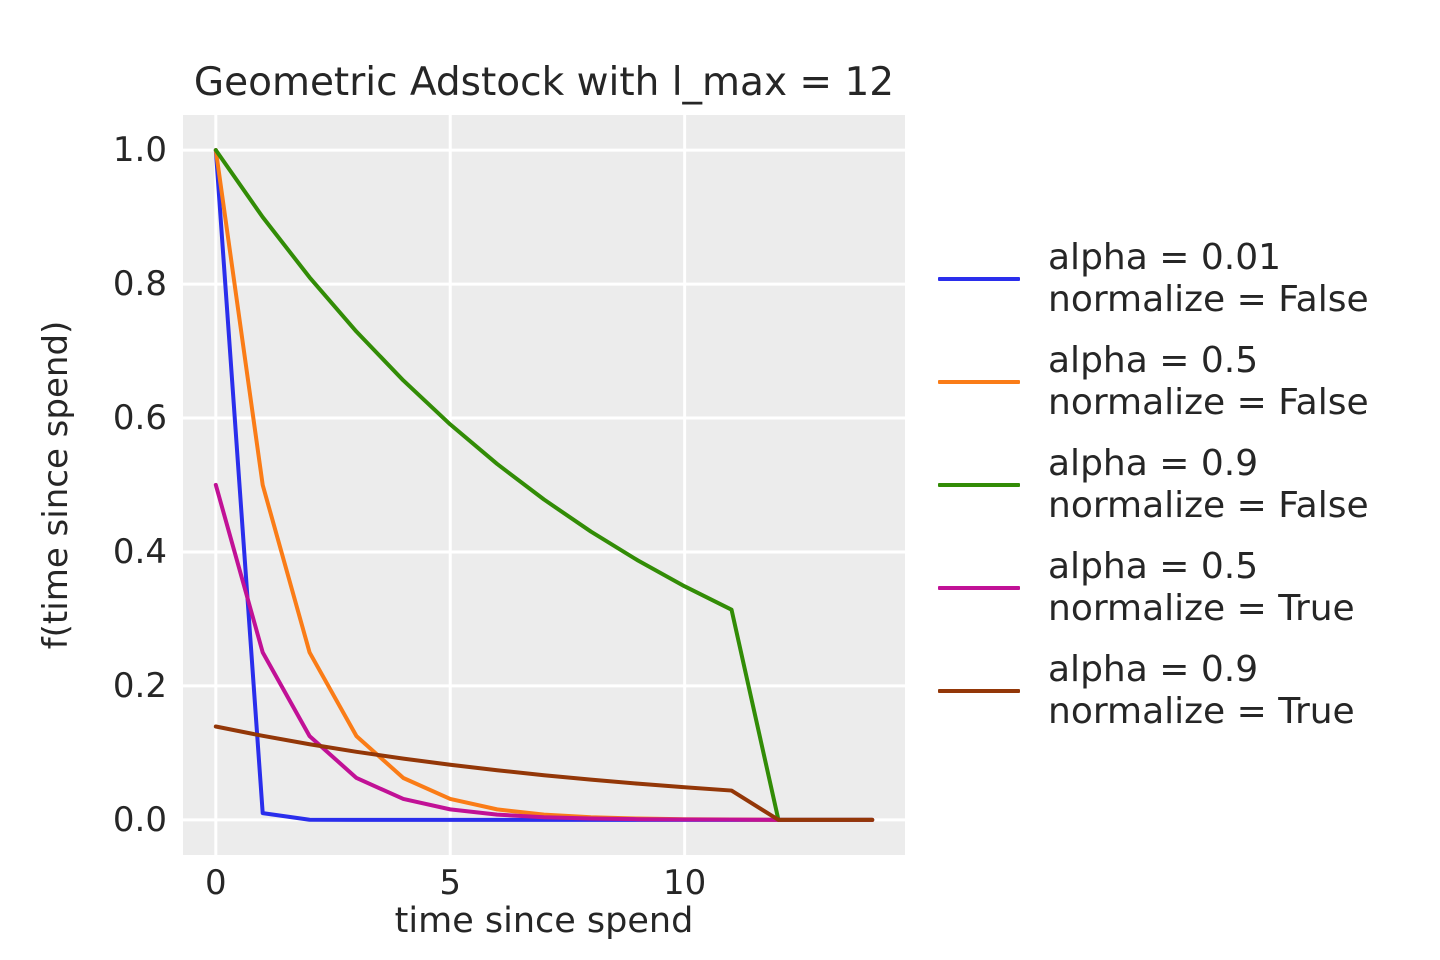  I want to click on x-tick-label: 0, so click(215, 883).